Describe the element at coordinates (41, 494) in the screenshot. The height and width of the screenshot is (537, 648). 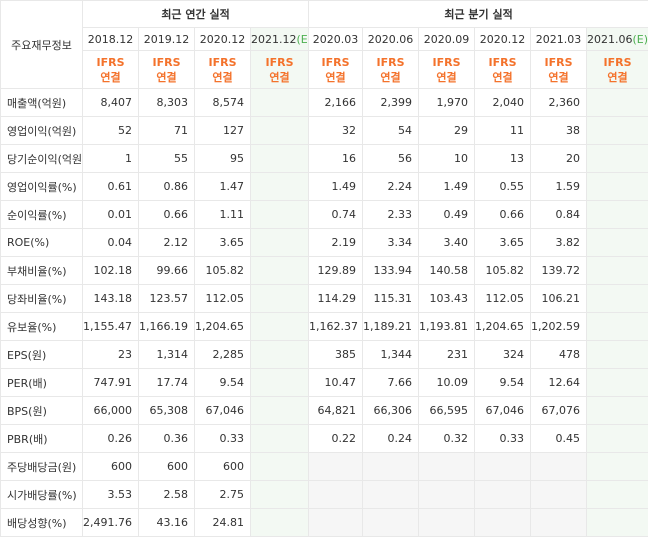
I see `row-label: 시가배당률(%)` at that location.